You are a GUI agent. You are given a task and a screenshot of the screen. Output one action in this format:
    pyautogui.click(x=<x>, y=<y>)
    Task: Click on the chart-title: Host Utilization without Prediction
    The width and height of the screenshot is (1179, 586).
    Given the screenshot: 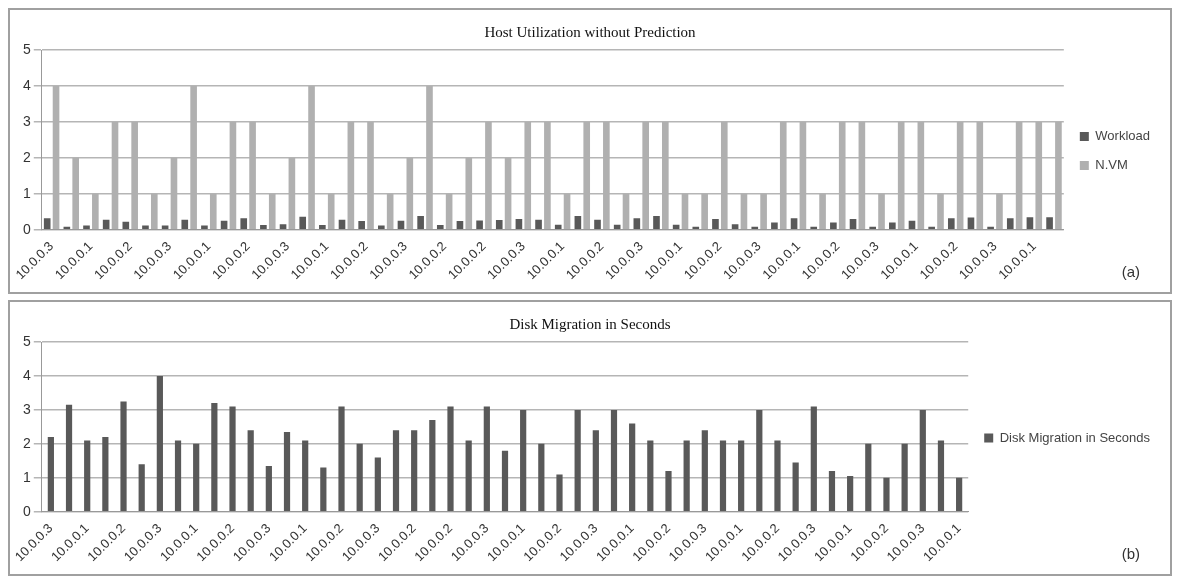 What is the action you would take?
    pyautogui.click(x=590, y=31)
    